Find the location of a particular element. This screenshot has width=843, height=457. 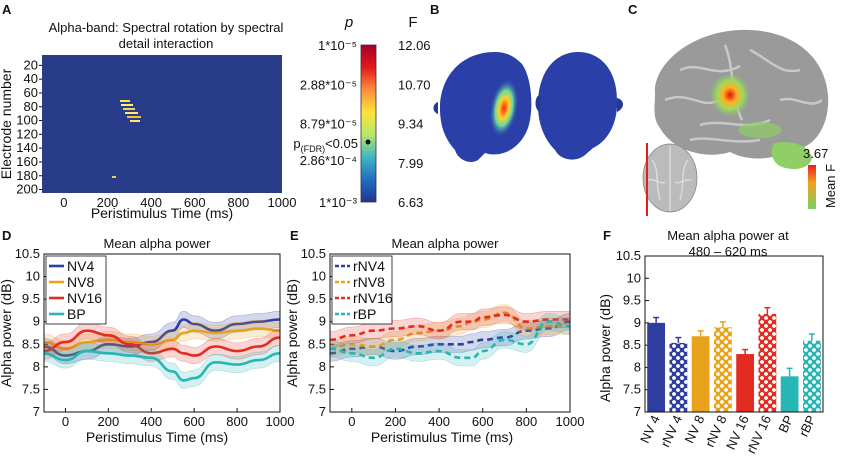

panel-a-x-ticks: 0 200 400 600 800 1000 is located at coordinates (178, 202).